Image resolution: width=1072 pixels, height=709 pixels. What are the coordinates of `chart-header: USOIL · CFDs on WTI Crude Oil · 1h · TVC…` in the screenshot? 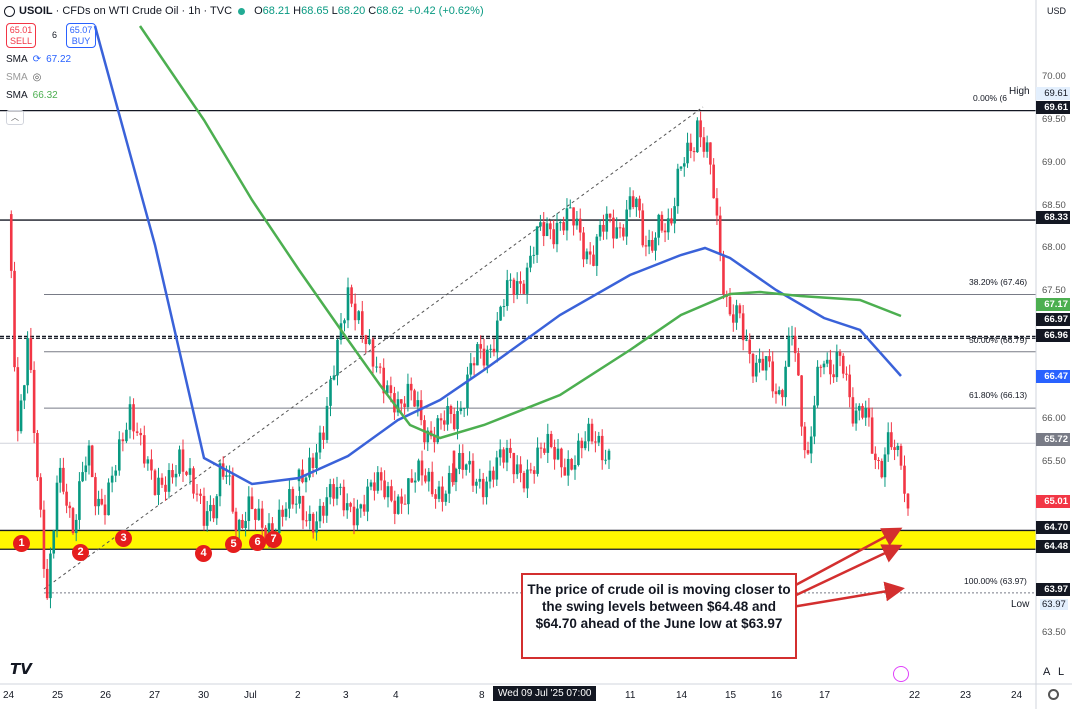 It's located at (242, 11).